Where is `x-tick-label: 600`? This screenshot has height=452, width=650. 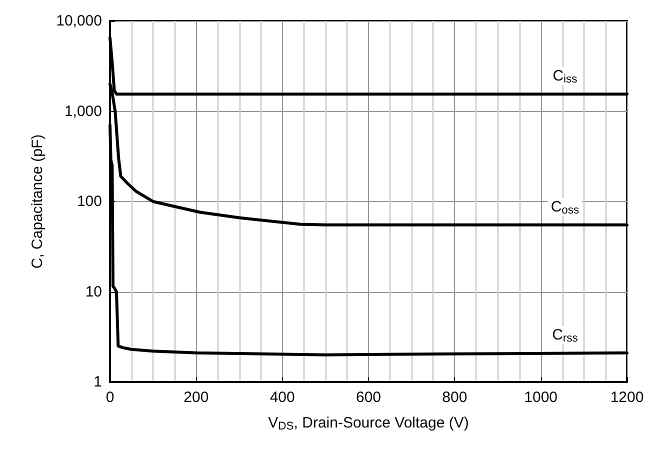 x-tick-label: 600 is located at coordinates (369, 397).